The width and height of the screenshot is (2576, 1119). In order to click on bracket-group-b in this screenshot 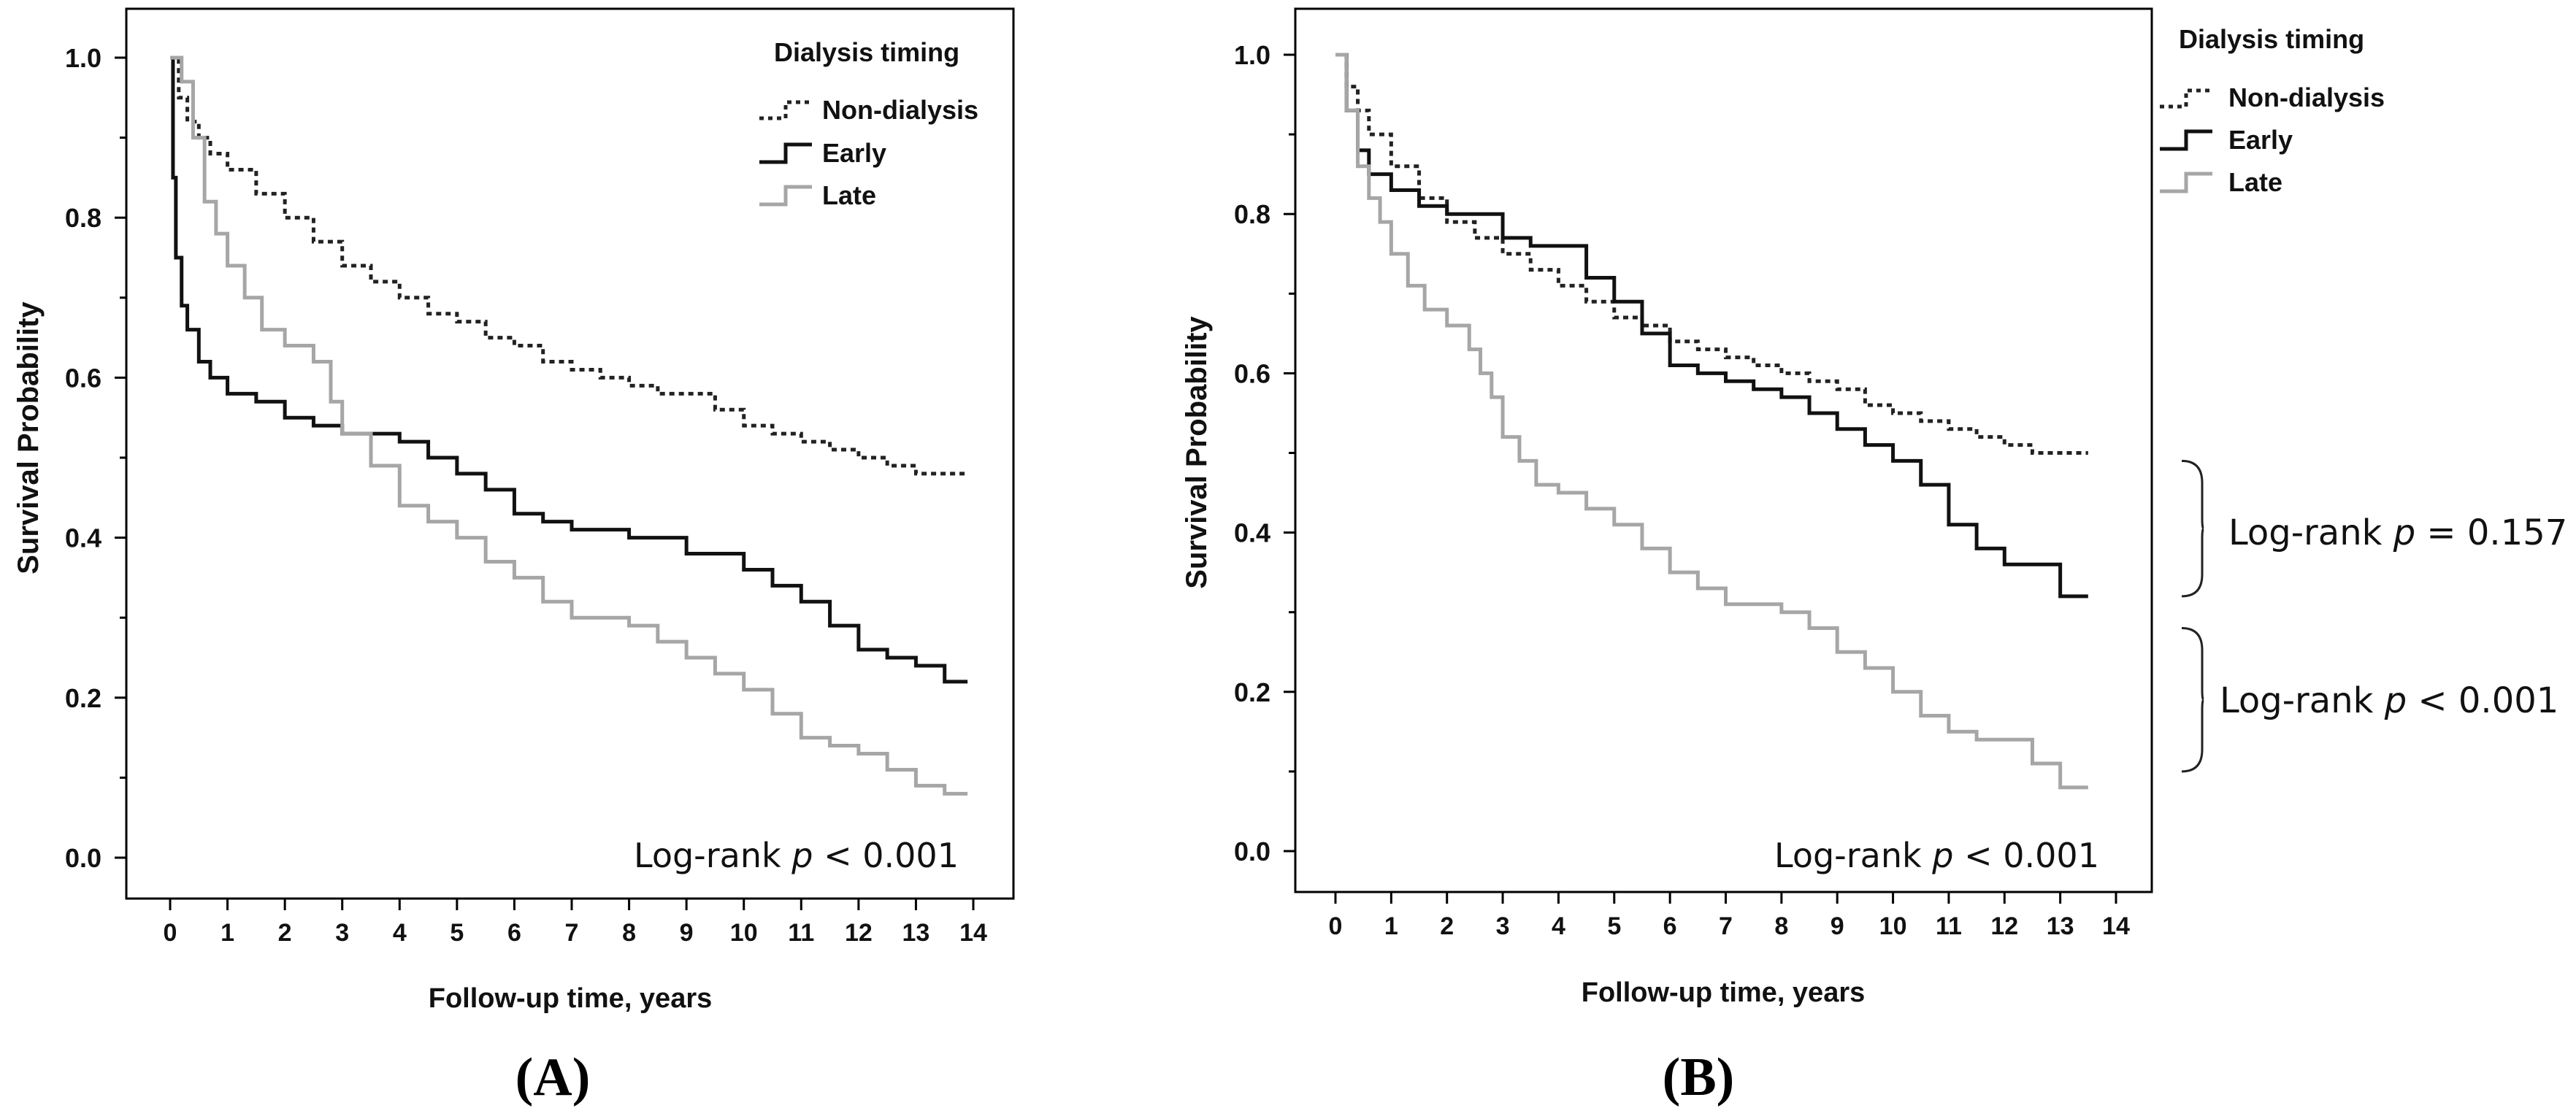, I will do `click(2192, 616)`.